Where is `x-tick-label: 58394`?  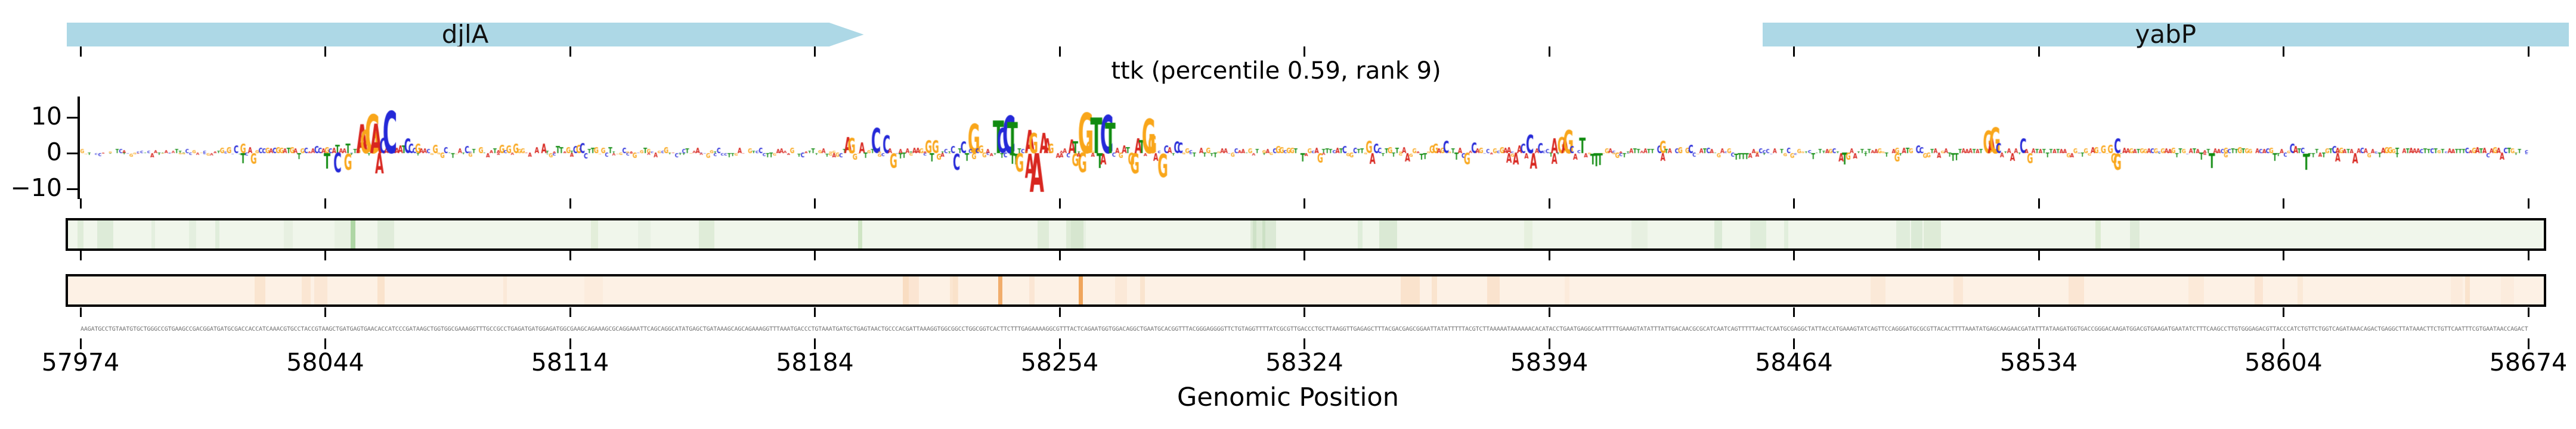 x-tick-label: 58394 is located at coordinates (1550, 362).